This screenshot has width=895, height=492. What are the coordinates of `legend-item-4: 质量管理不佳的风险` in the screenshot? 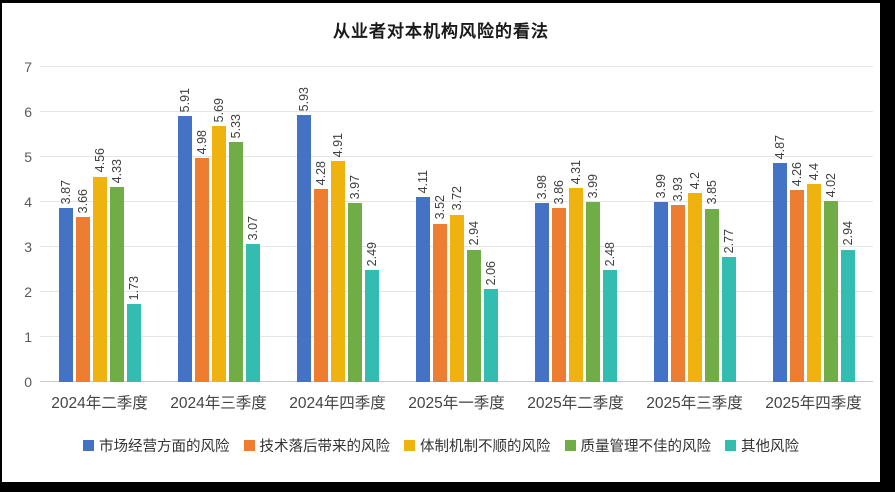 It's located at (638, 445).